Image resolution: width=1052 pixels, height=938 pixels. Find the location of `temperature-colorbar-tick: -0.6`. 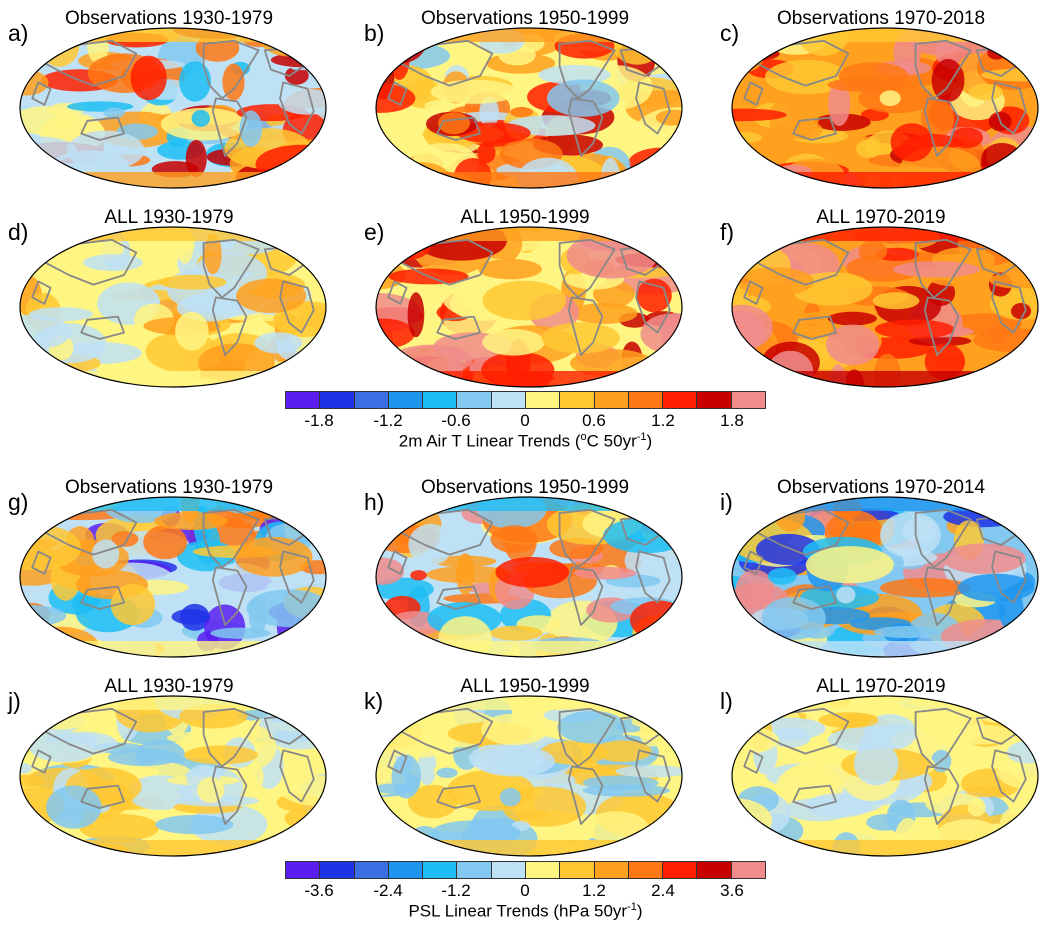

temperature-colorbar-tick: -0.6 is located at coordinates (456, 420).